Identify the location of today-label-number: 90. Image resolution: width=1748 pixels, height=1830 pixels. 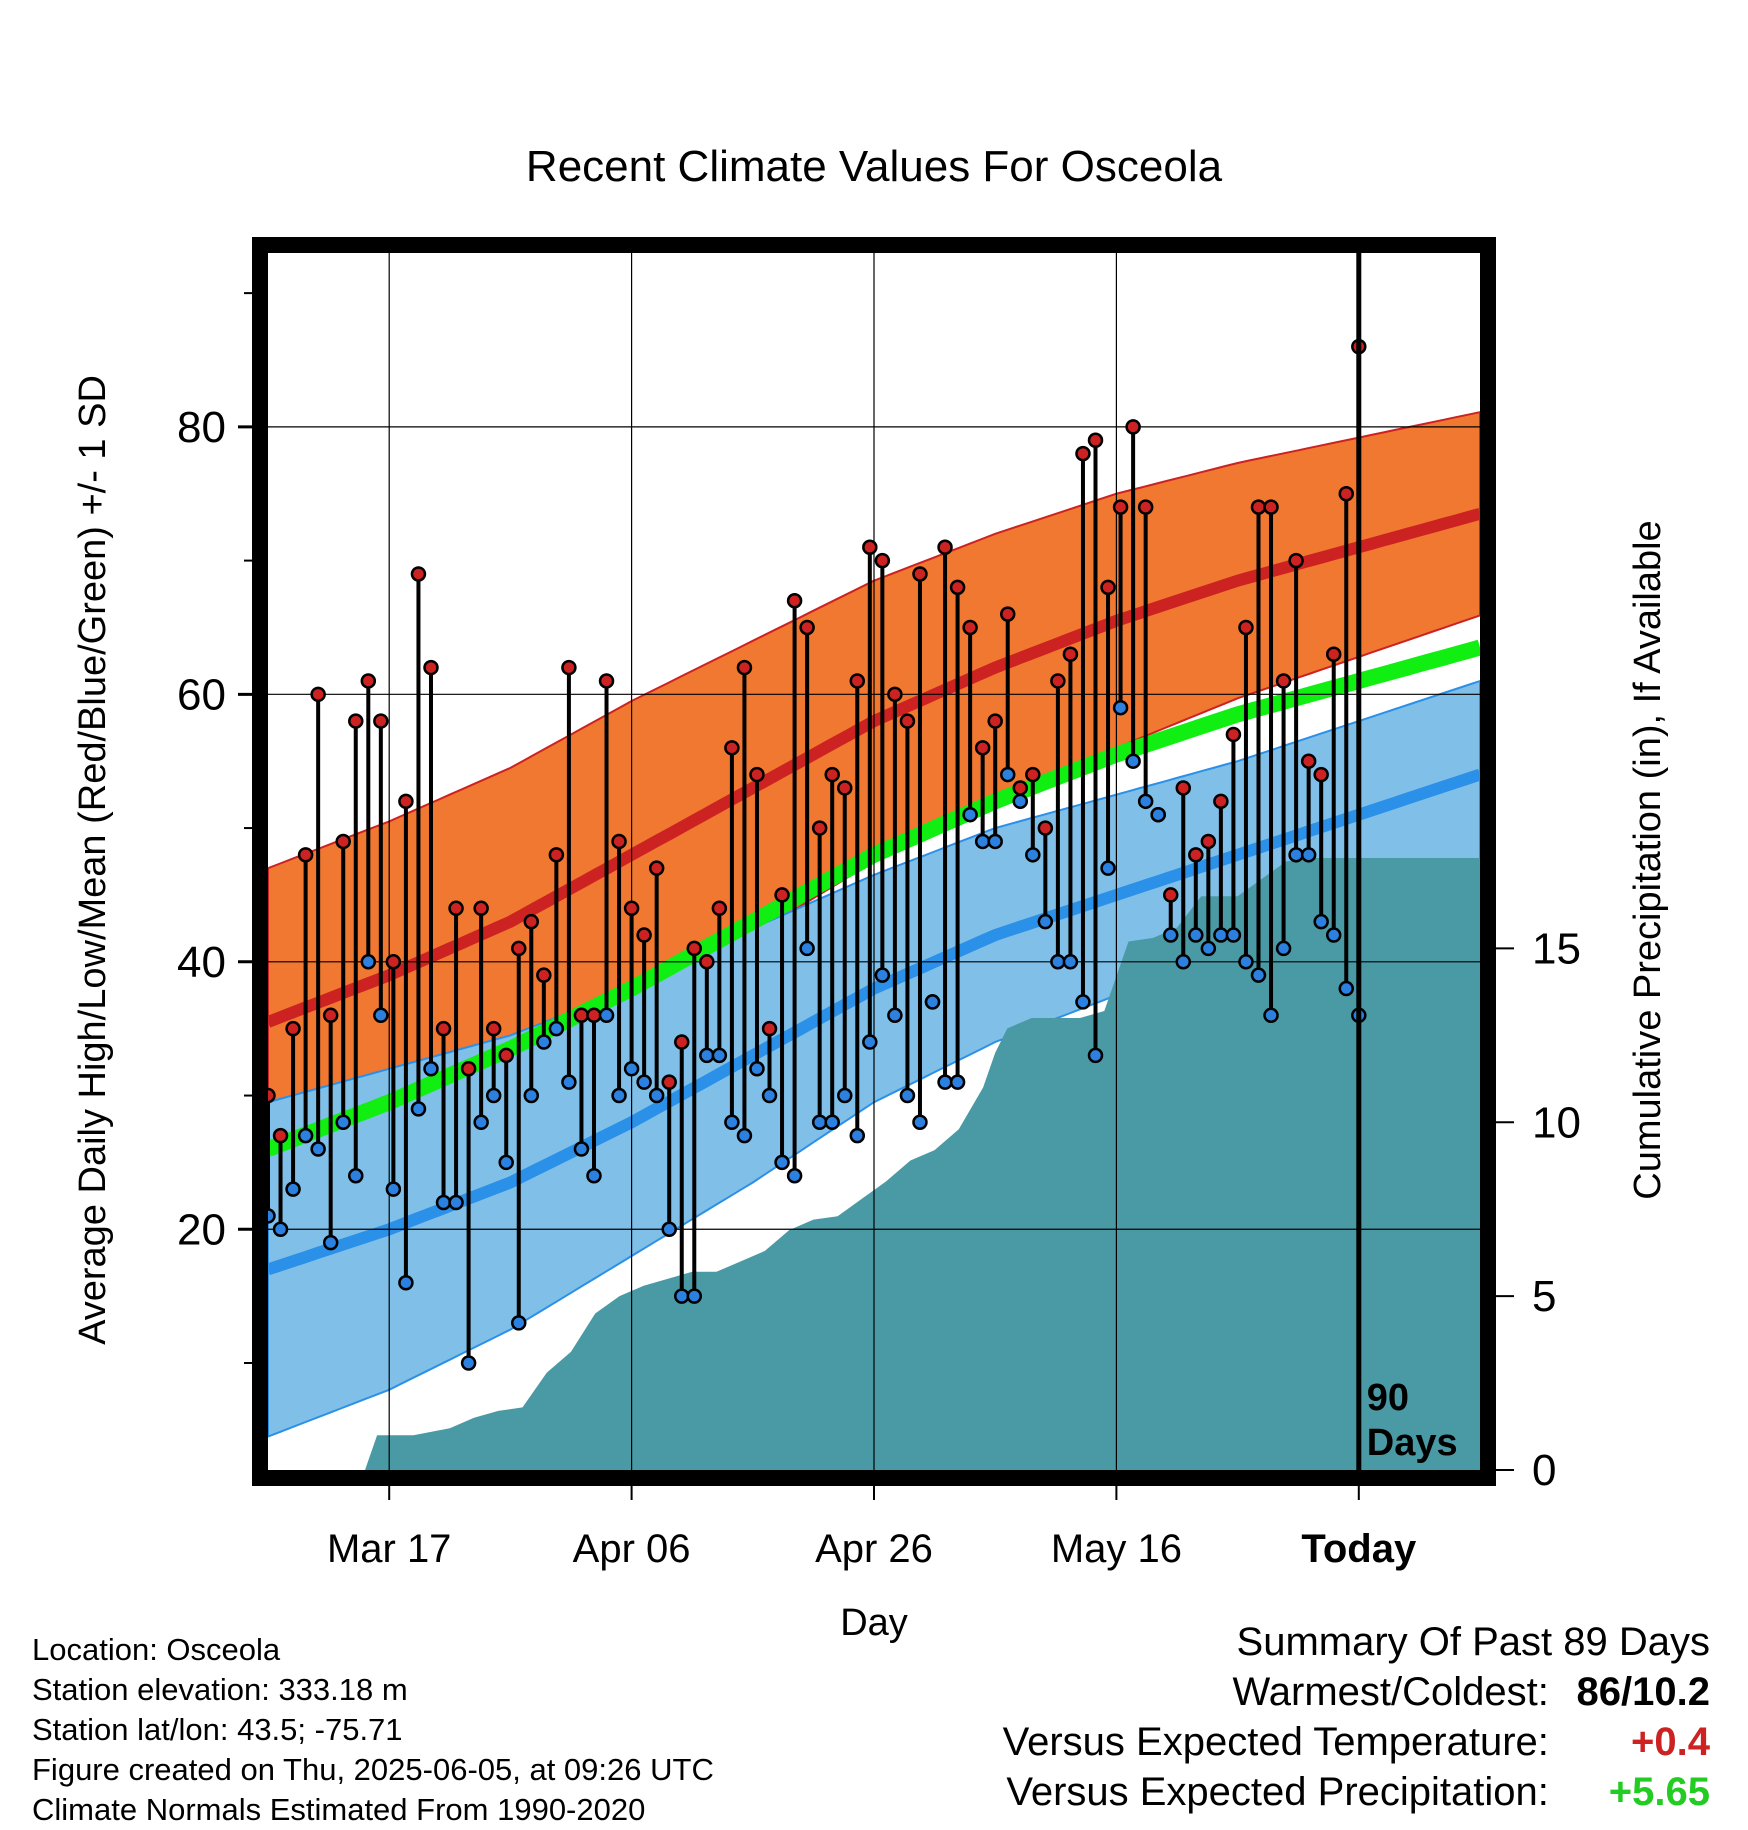
(1388, 1398).